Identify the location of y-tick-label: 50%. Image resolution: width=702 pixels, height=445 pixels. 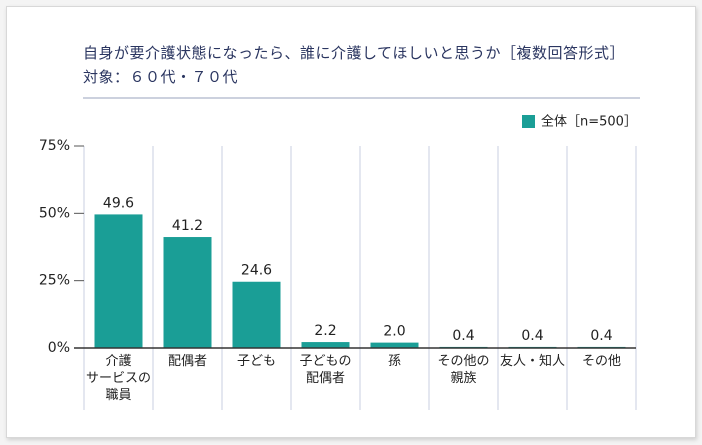
(54, 213).